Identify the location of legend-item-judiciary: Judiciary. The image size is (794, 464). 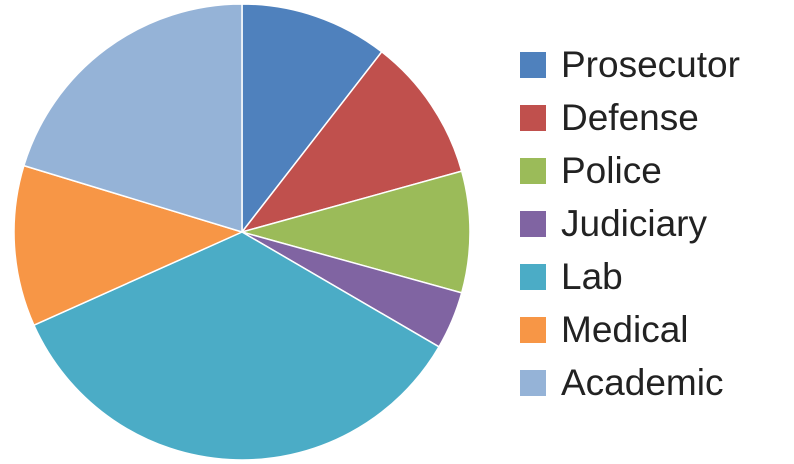
(630, 223).